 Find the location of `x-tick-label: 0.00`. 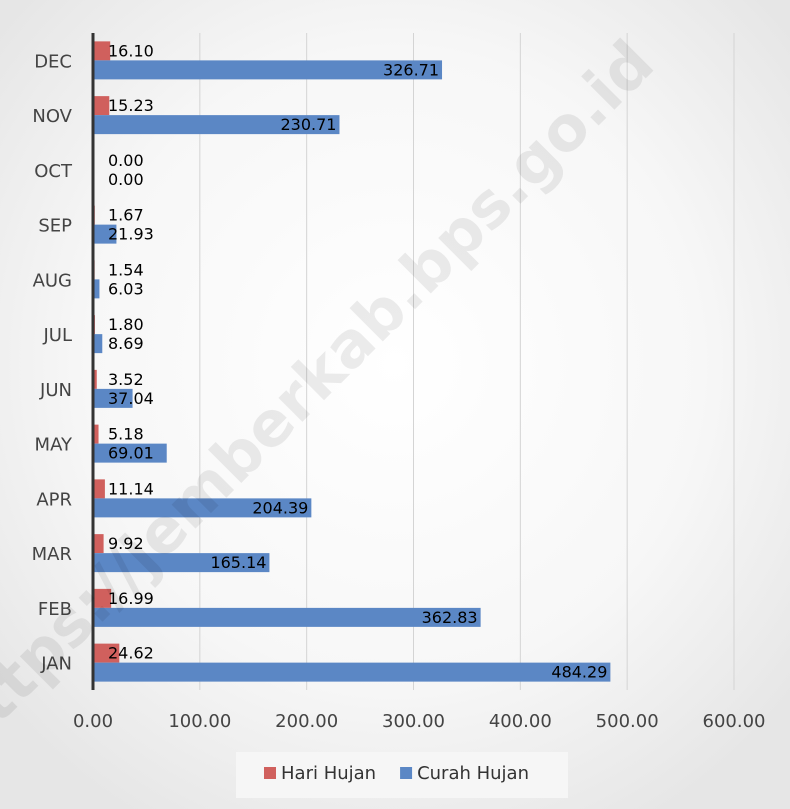

x-tick-label: 0.00 is located at coordinates (93, 721).